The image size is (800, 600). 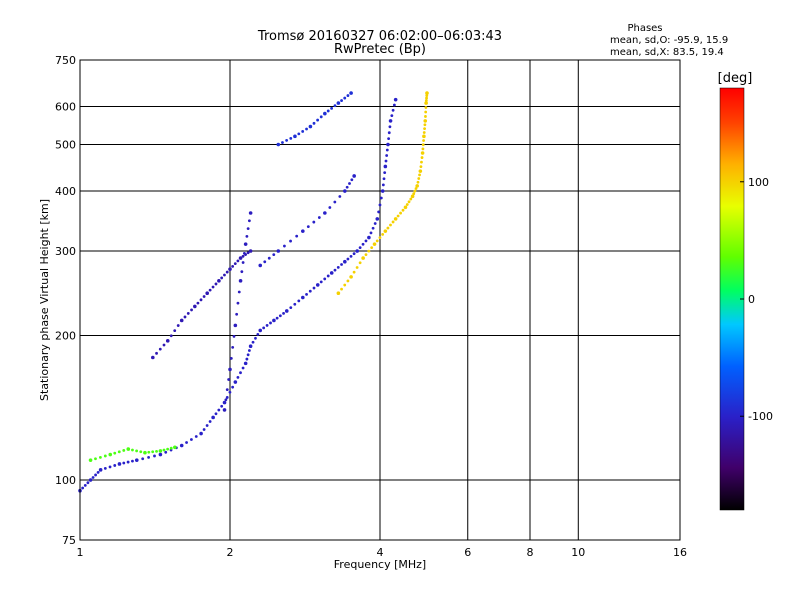 I want to click on y-tick-label: 600, so click(x=65, y=107).